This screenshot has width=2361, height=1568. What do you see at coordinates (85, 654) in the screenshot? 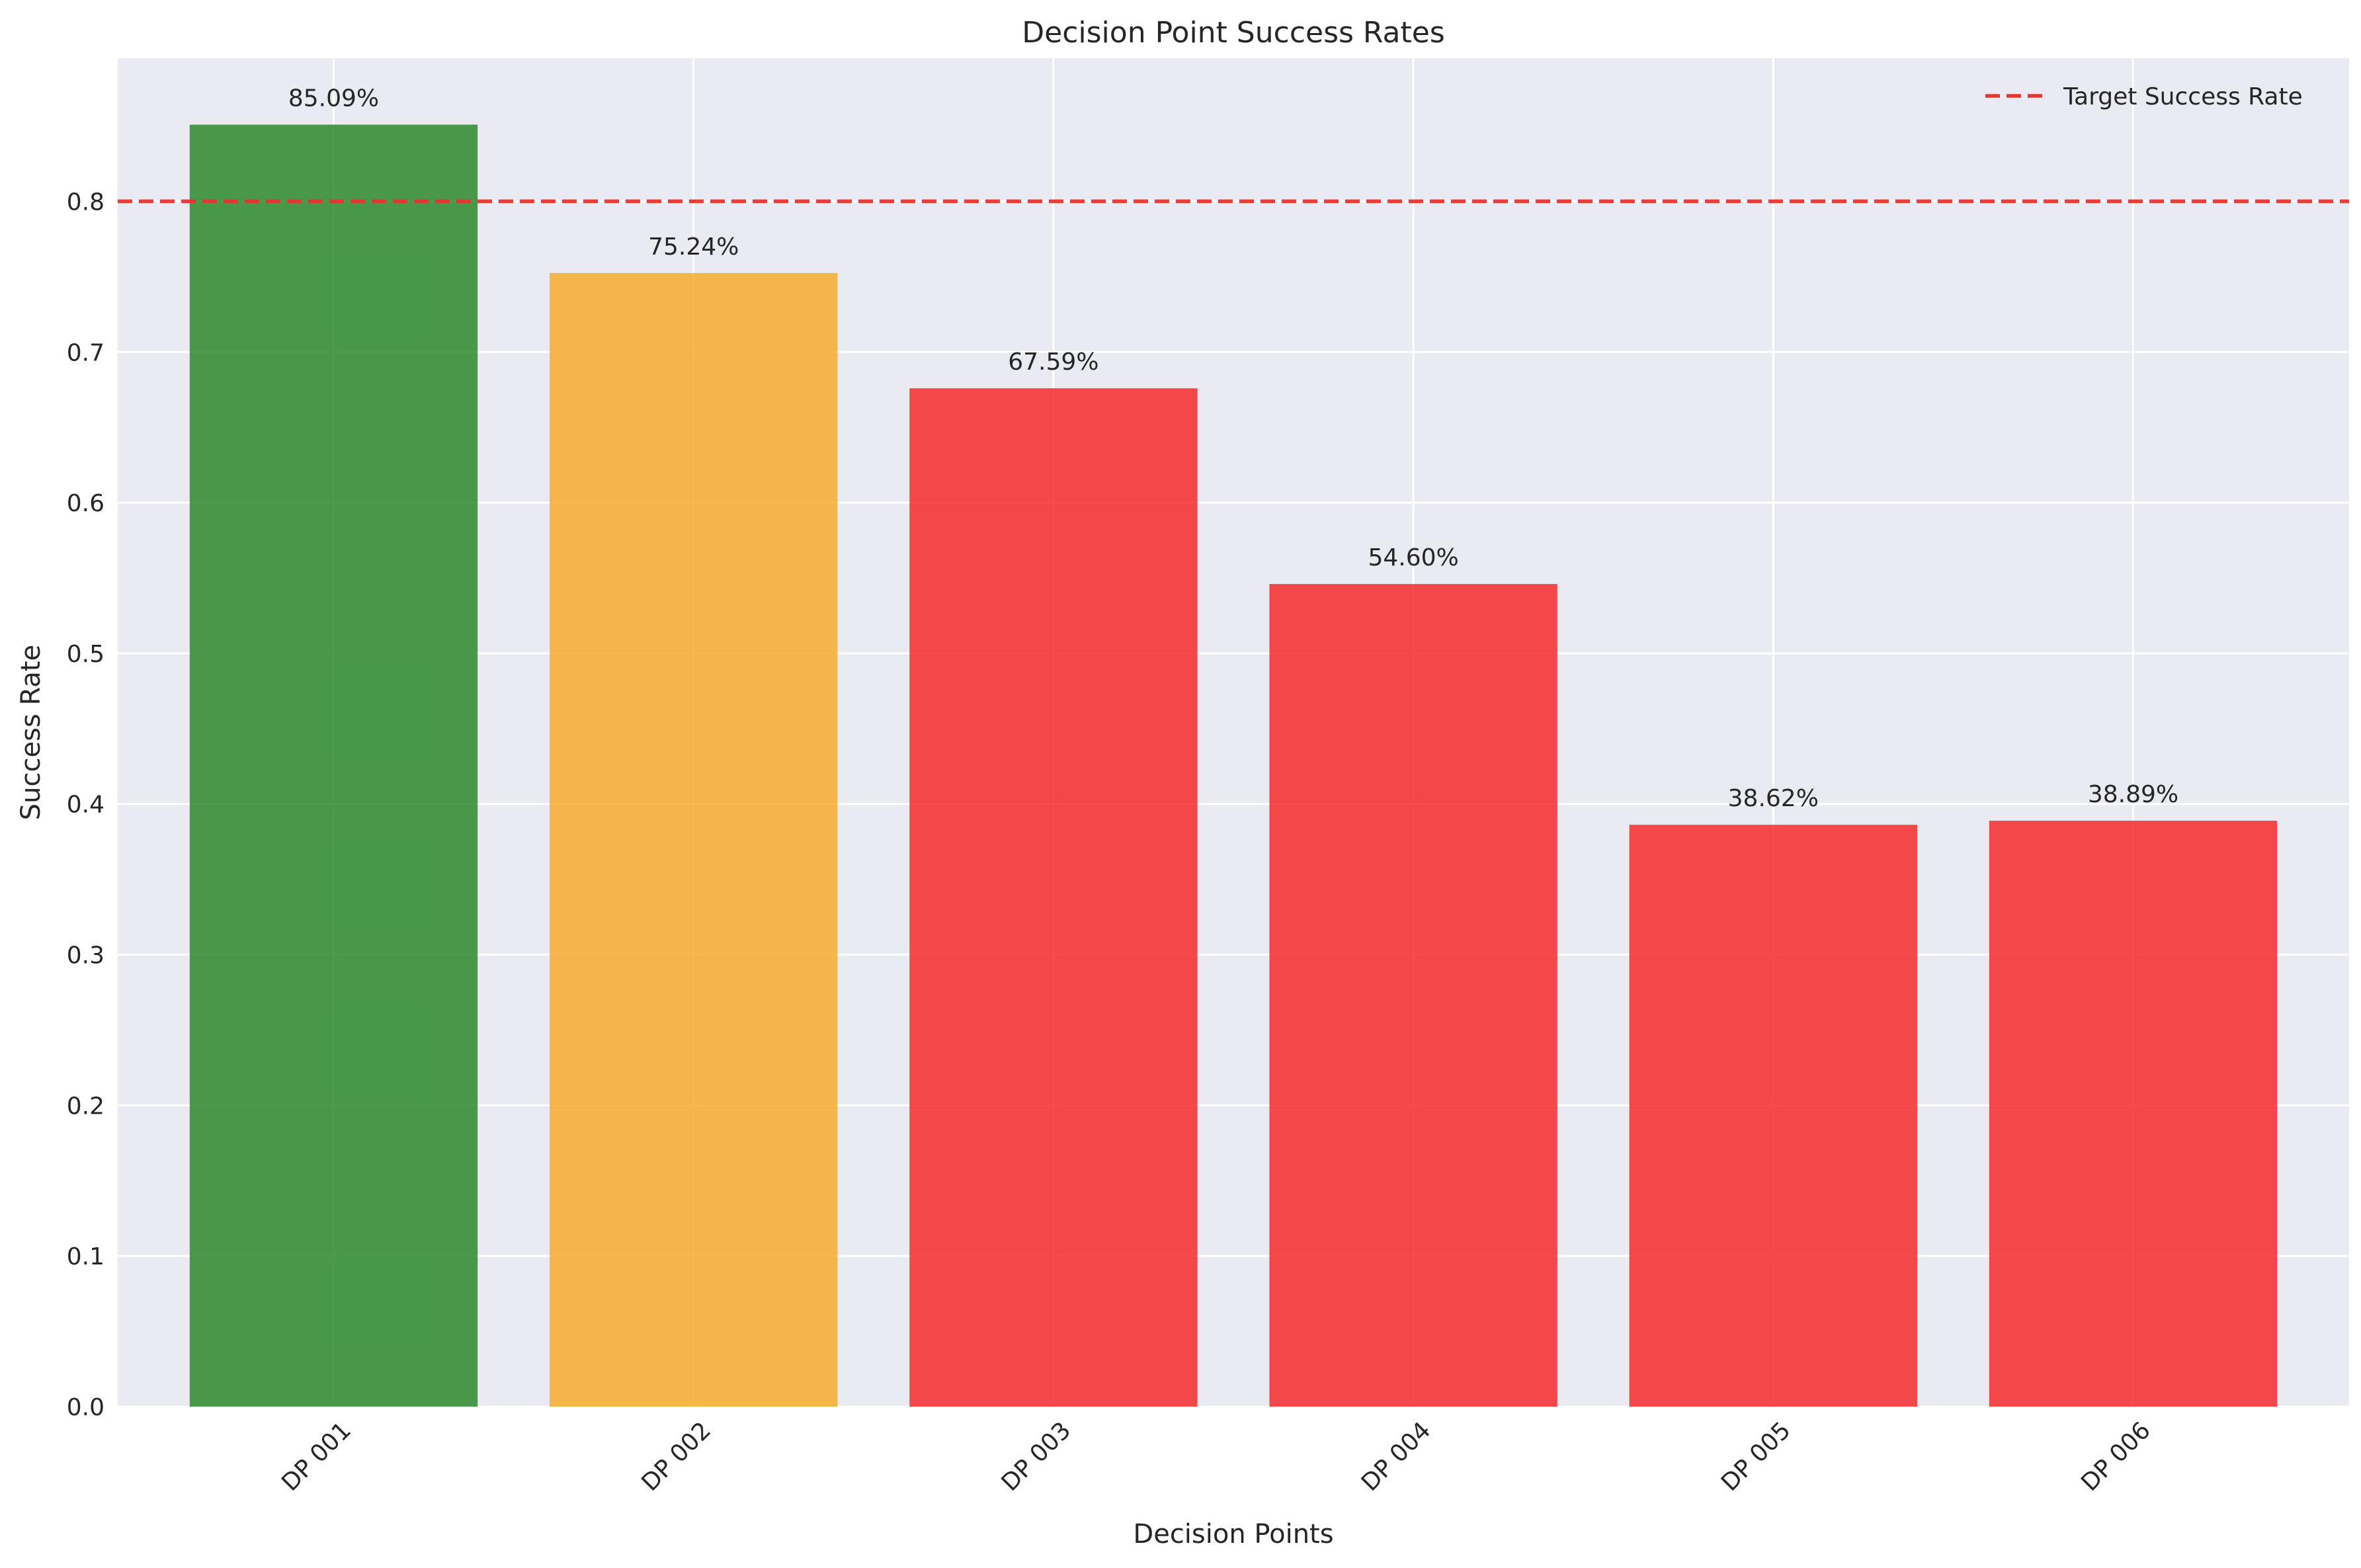
I see `y-tick-label: 0.5` at bounding box center [85, 654].